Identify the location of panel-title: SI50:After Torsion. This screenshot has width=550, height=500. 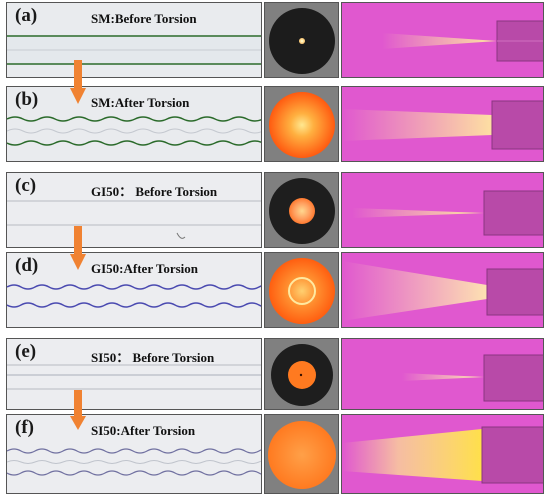
(143, 430).